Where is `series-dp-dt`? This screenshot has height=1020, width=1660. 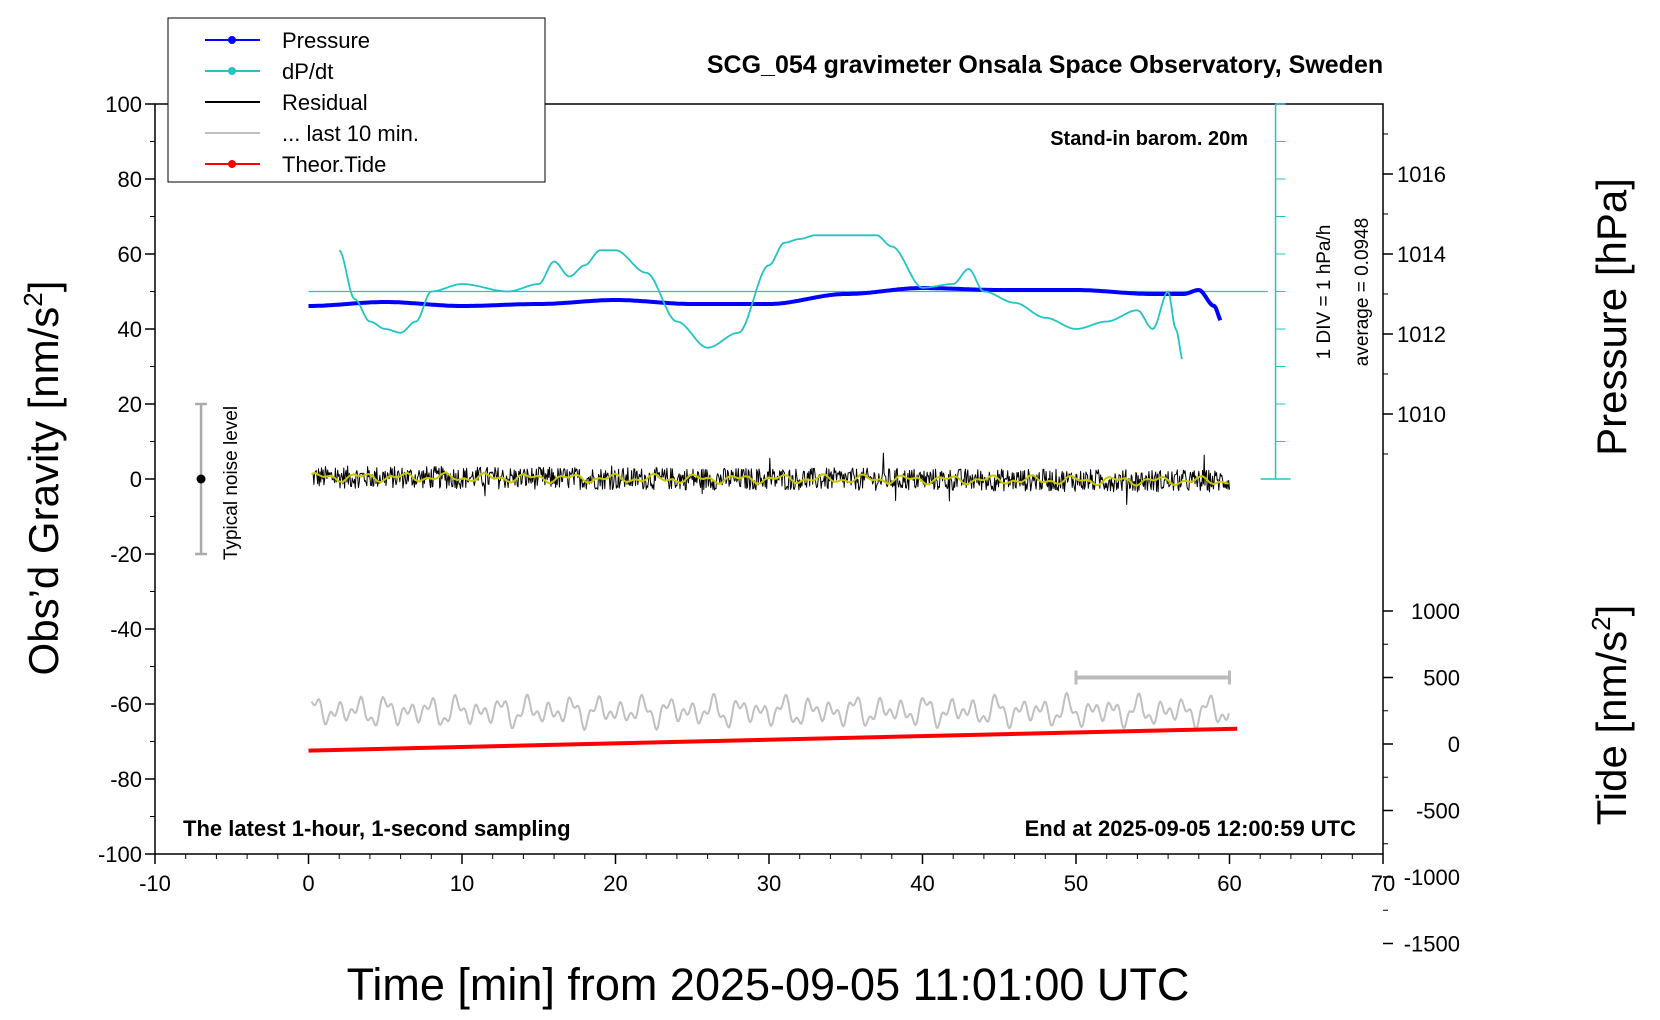
series-dp-dt is located at coordinates (760, 297).